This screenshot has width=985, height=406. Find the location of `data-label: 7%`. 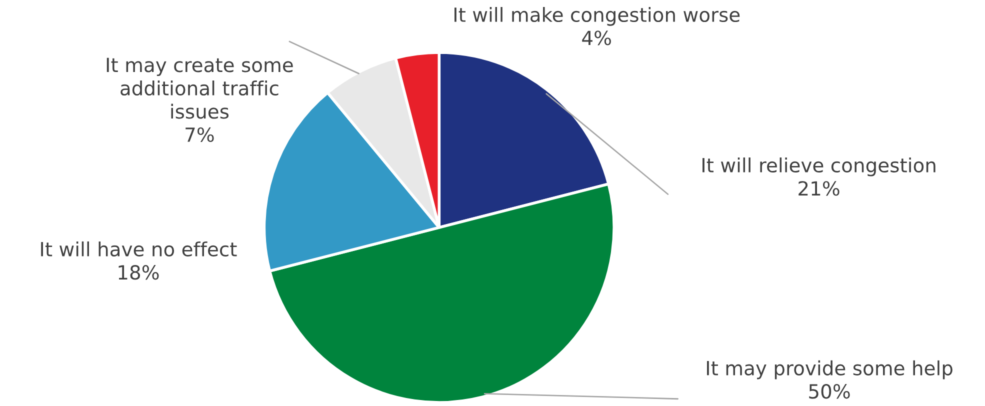

data-label: 7% is located at coordinates (200, 134).